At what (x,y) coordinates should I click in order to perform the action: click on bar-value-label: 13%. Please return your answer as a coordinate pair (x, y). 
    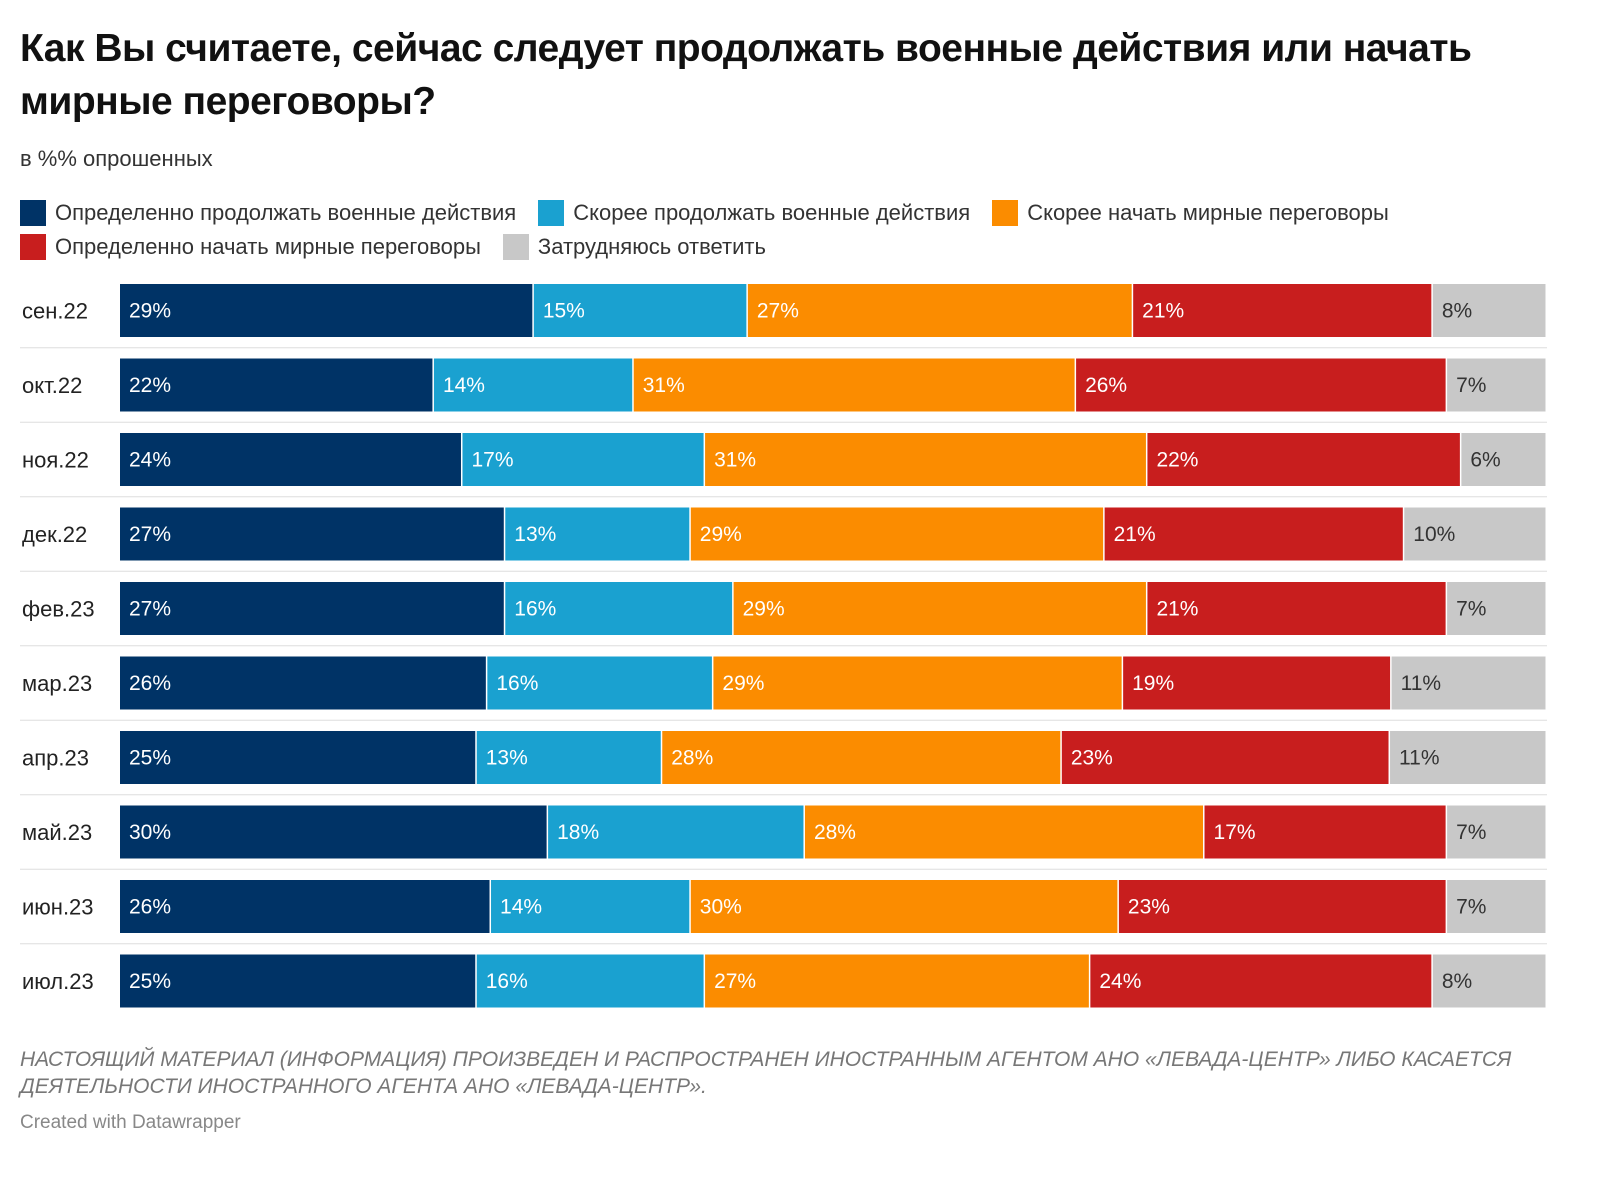
    Looking at the image, I should click on (535, 534).